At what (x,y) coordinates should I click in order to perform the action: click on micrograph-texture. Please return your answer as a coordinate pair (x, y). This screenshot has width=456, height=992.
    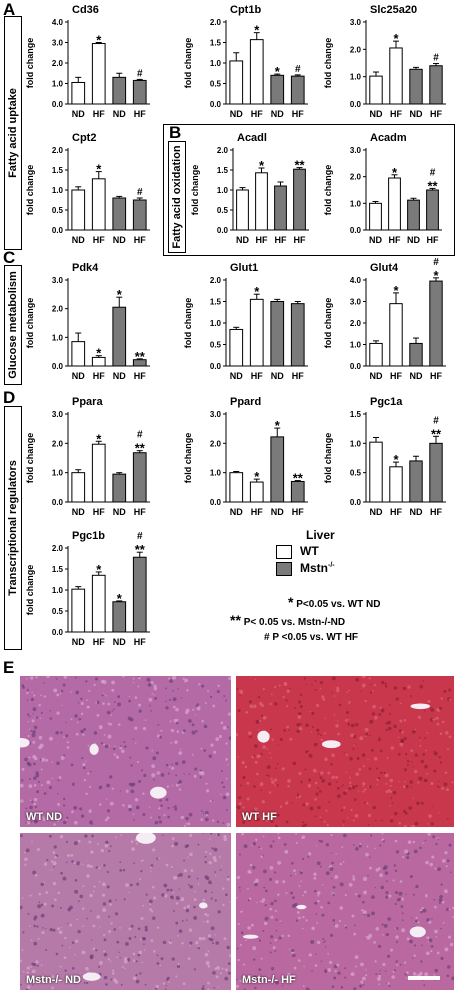
    Looking at the image, I should click on (345, 911).